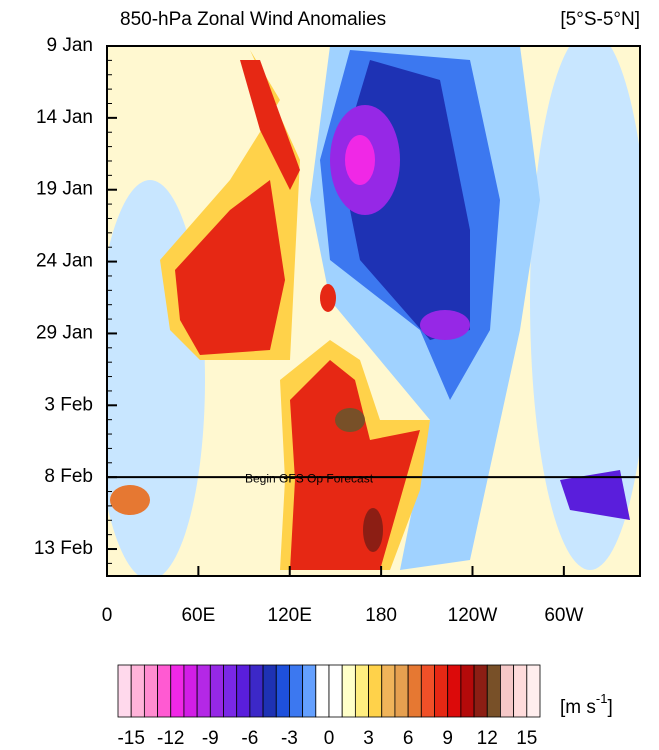 This screenshot has width=659, height=750. What do you see at coordinates (63, 548) in the screenshot?
I see `y-tick-label: 13 Feb` at bounding box center [63, 548].